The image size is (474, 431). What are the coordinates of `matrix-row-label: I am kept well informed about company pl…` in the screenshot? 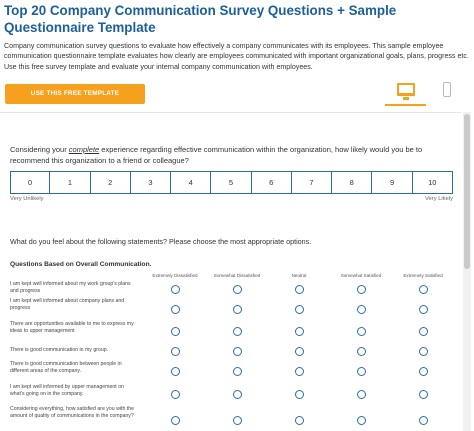 It's located at (67, 304).